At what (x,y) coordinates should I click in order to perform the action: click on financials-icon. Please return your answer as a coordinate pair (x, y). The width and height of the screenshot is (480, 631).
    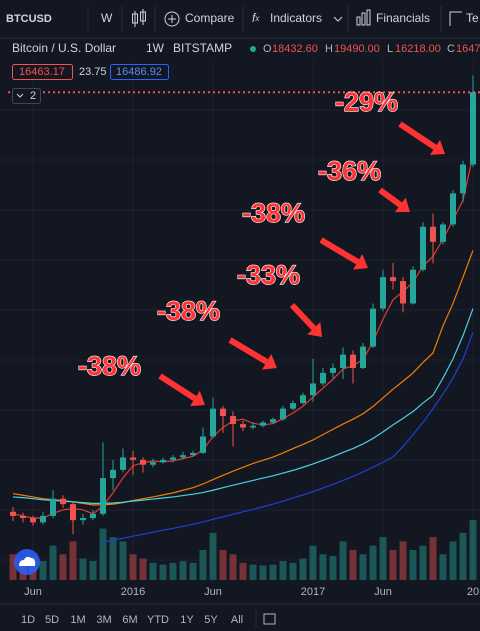
    Looking at the image, I should click on (363, 17).